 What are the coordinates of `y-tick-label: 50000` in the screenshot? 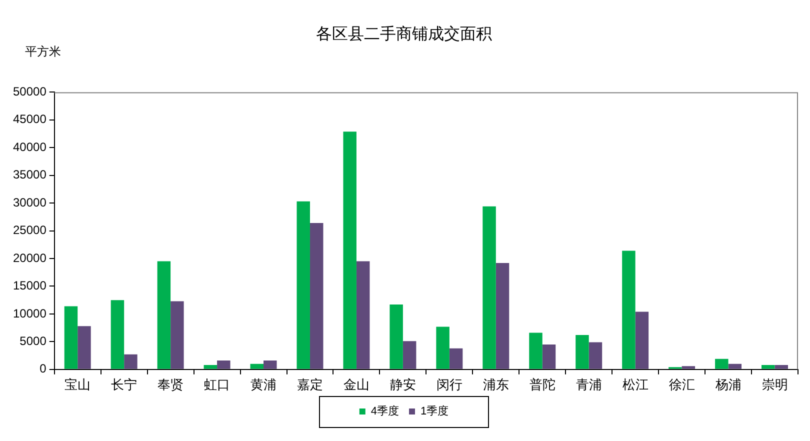 It's located at (29, 91).